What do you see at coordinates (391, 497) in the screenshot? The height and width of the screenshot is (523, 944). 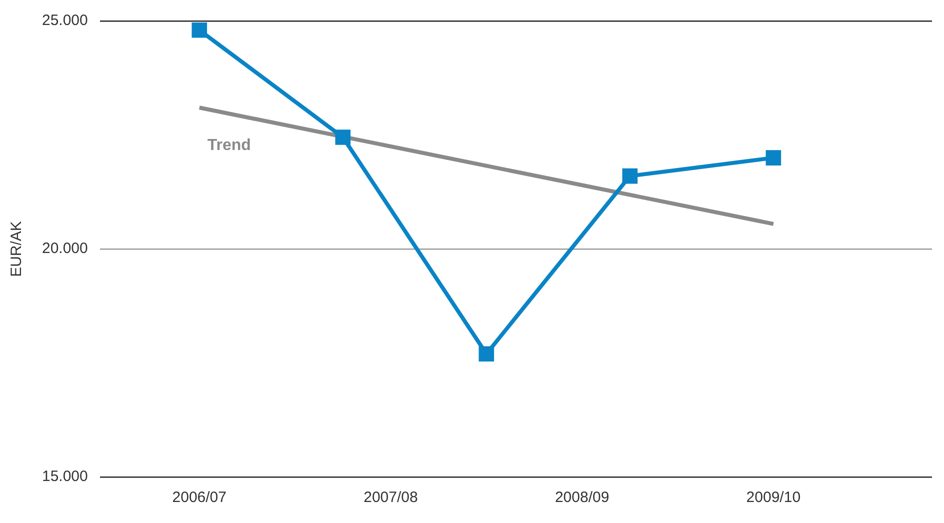 I see `x-tick-label: 2007/08` at bounding box center [391, 497].